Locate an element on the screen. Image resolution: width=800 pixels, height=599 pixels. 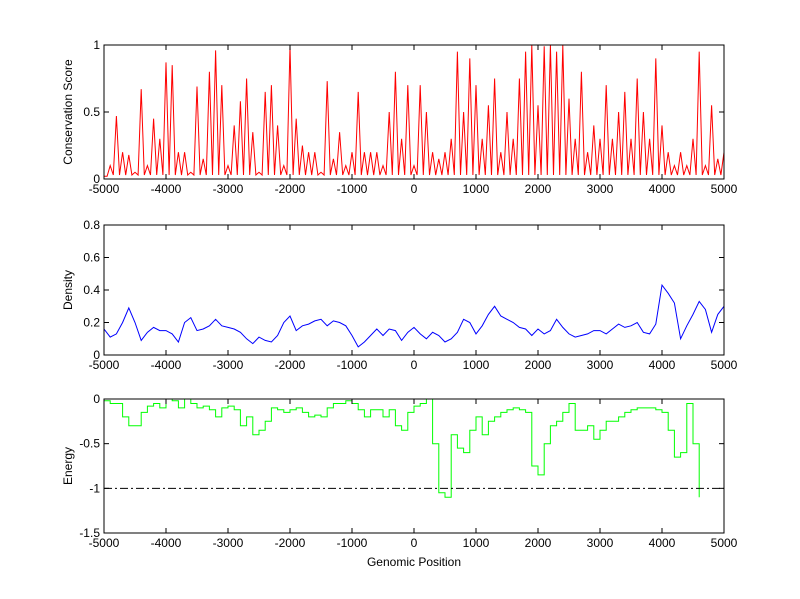
y-tick-label: -1 is located at coordinates (94, 488).